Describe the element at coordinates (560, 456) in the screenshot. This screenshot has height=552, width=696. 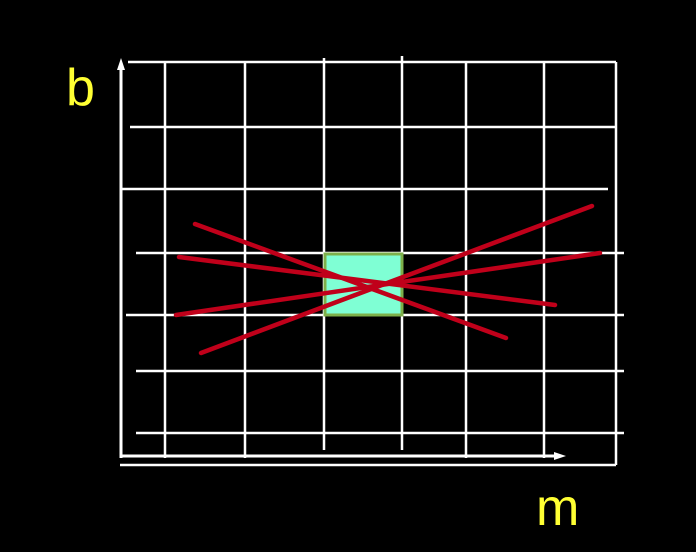
I see `x-axis-arrow-icon` at that location.